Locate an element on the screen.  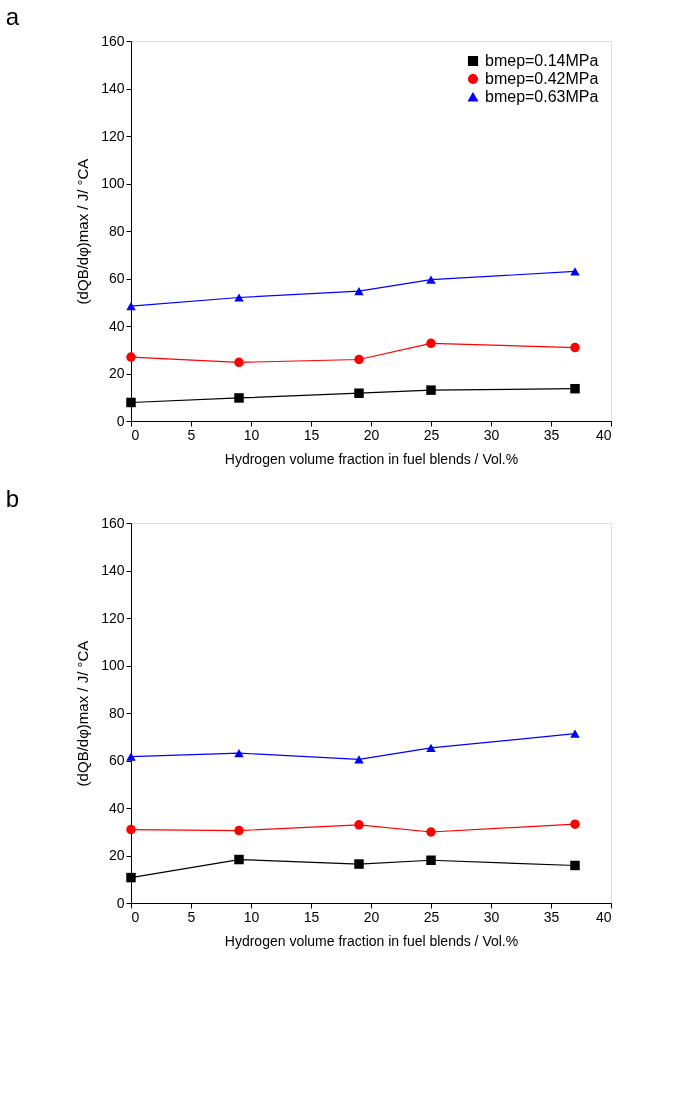
legend-label: bmep=0.42MPa is located at coordinates (542, 78).